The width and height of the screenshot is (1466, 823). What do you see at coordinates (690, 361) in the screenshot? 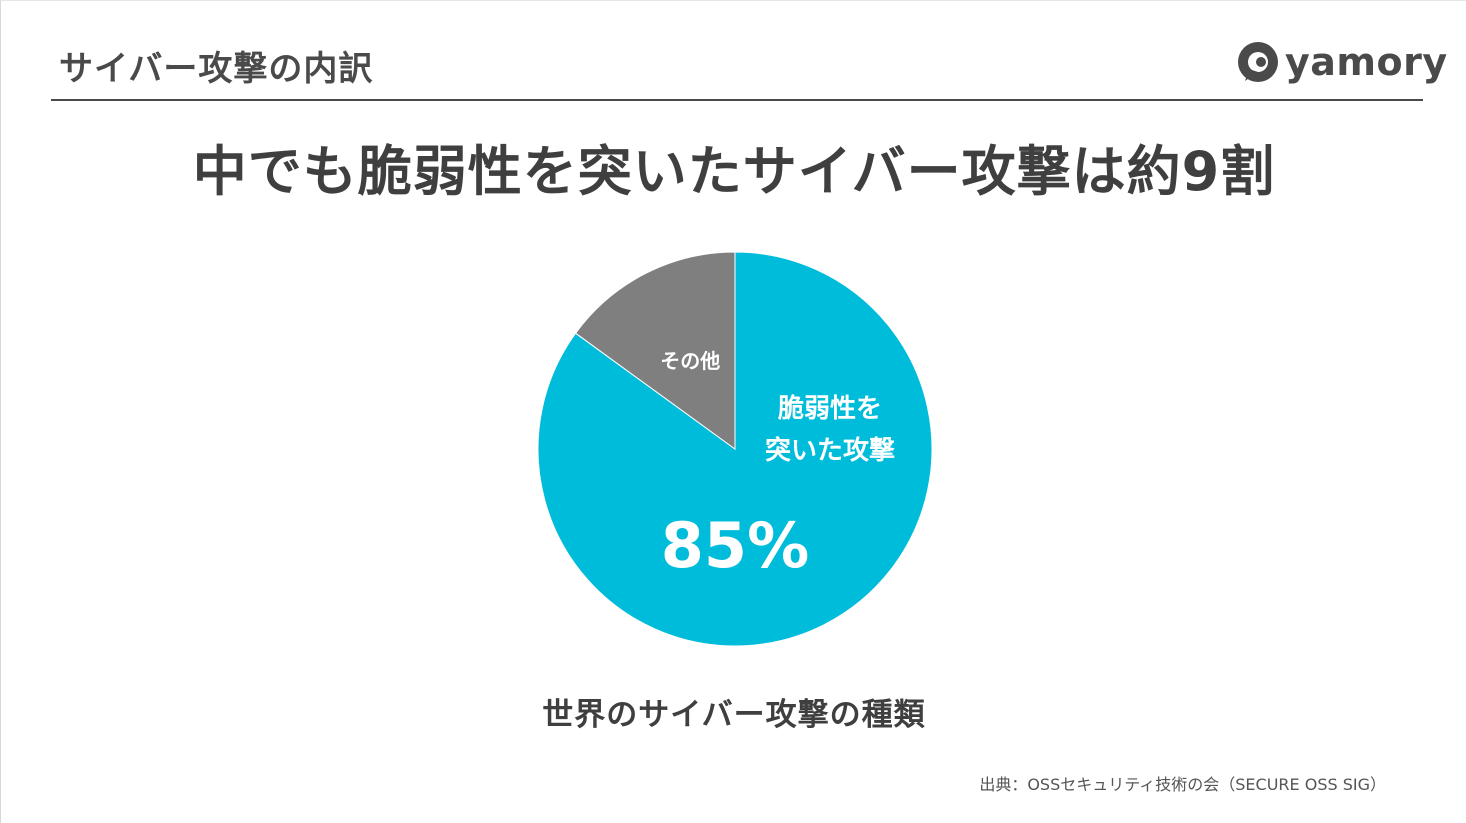
I see `slice-label: その他` at bounding box center [690, 361].